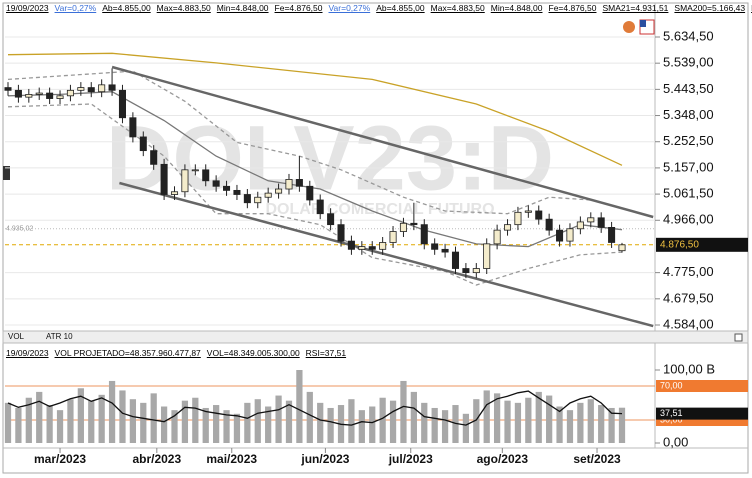 The width and height of the screenshot is (752, 478). I want to click on panel-button, so click(738, 337).